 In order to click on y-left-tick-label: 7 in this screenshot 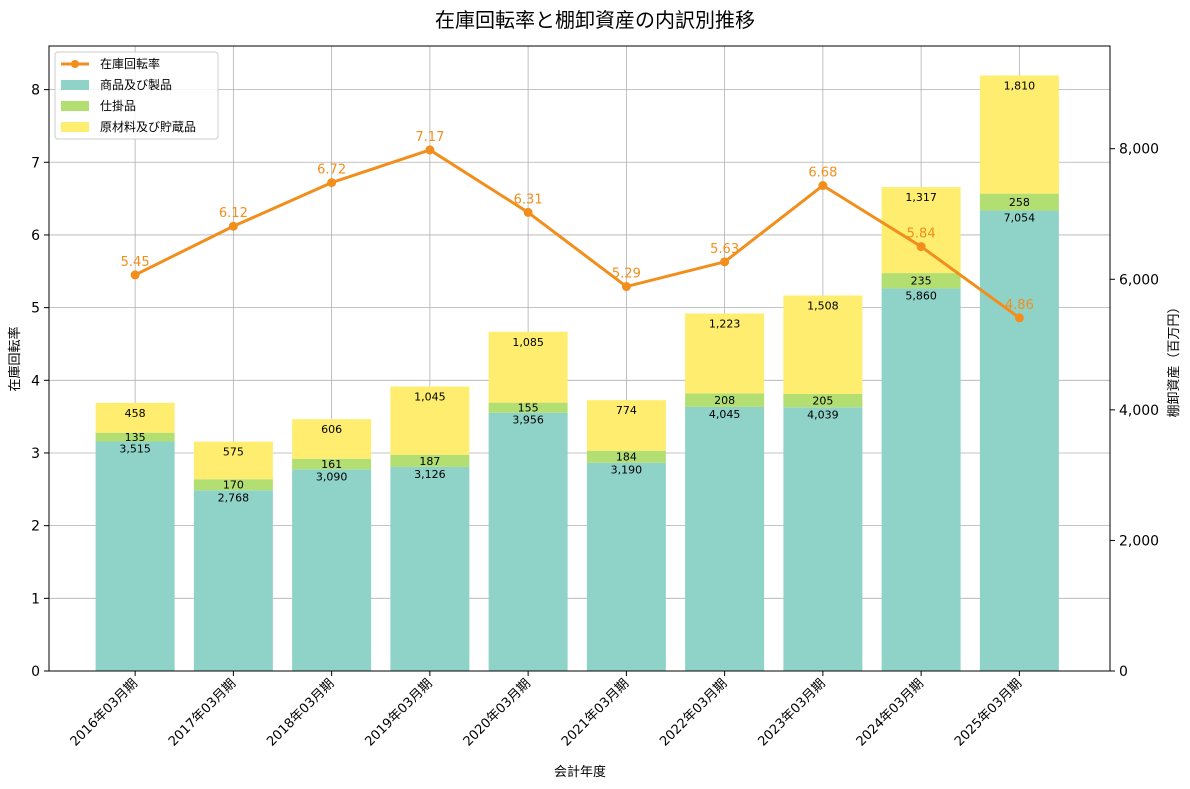, I will do `click(35, 163)`.